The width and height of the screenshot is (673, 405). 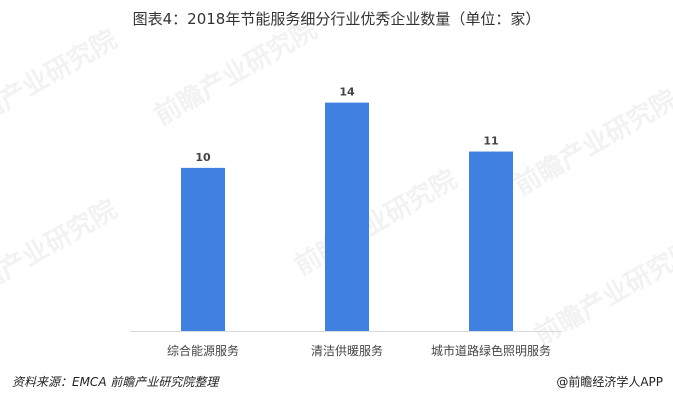 What do you see at coordinates (203, 157) in the screenshot?
I see `data-label: 10` at bounding box center [203, 157].